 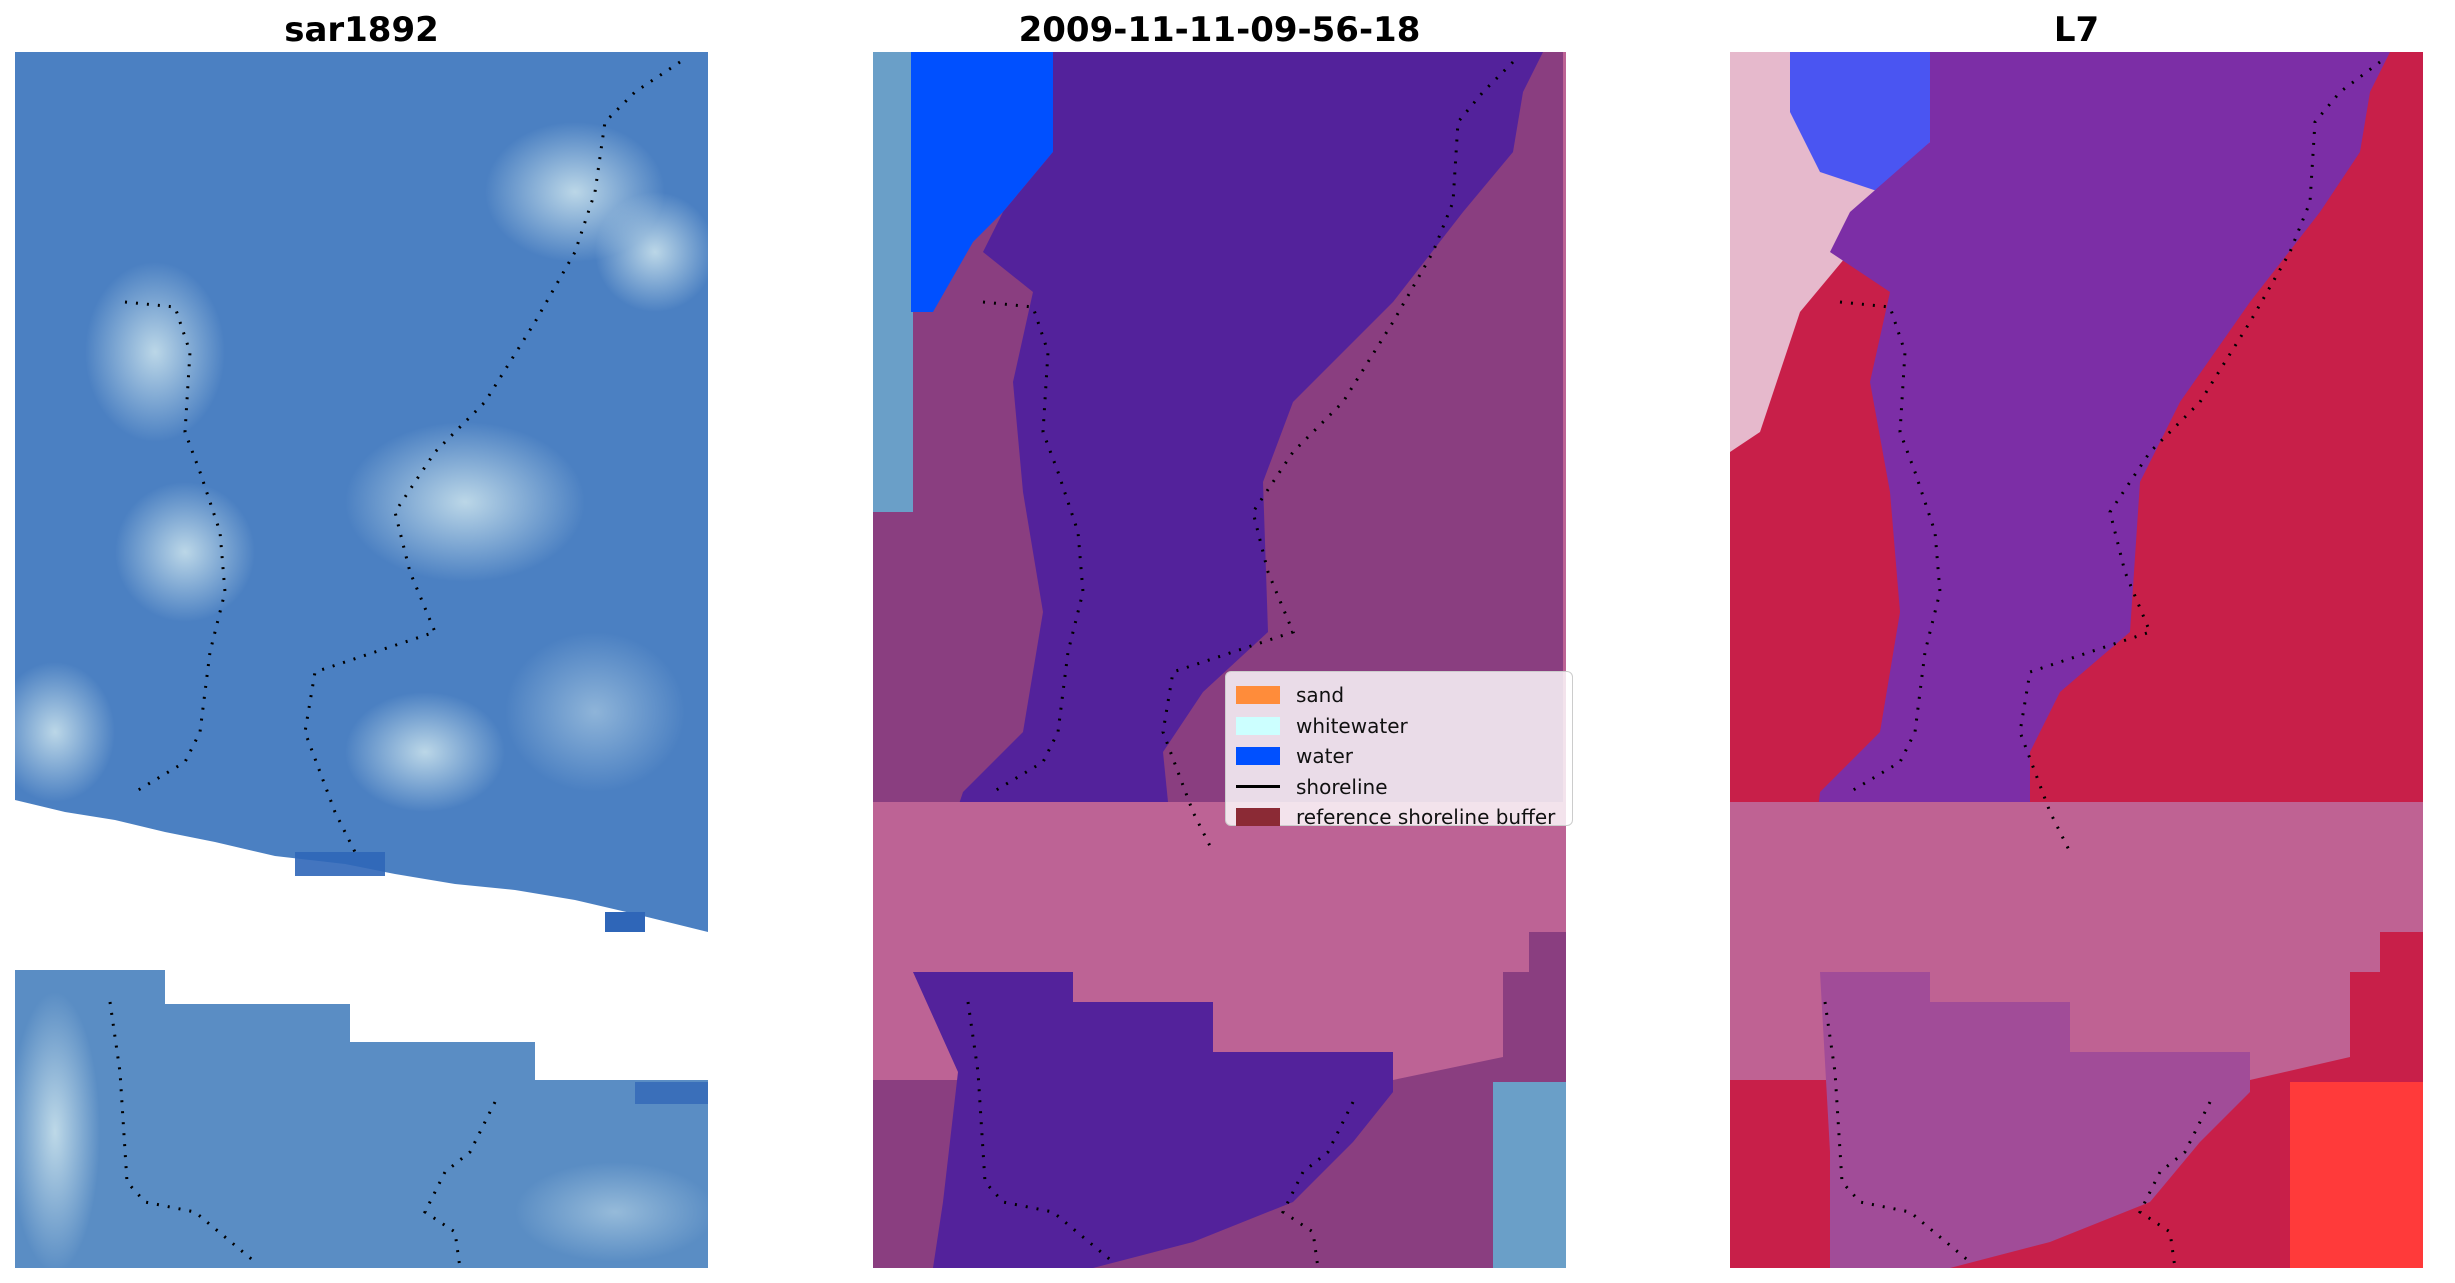 What do you see at coordinates (1258, 695) in the screenshot?
I see `legend-swatch-sand` at bounding box center [1258, 695].